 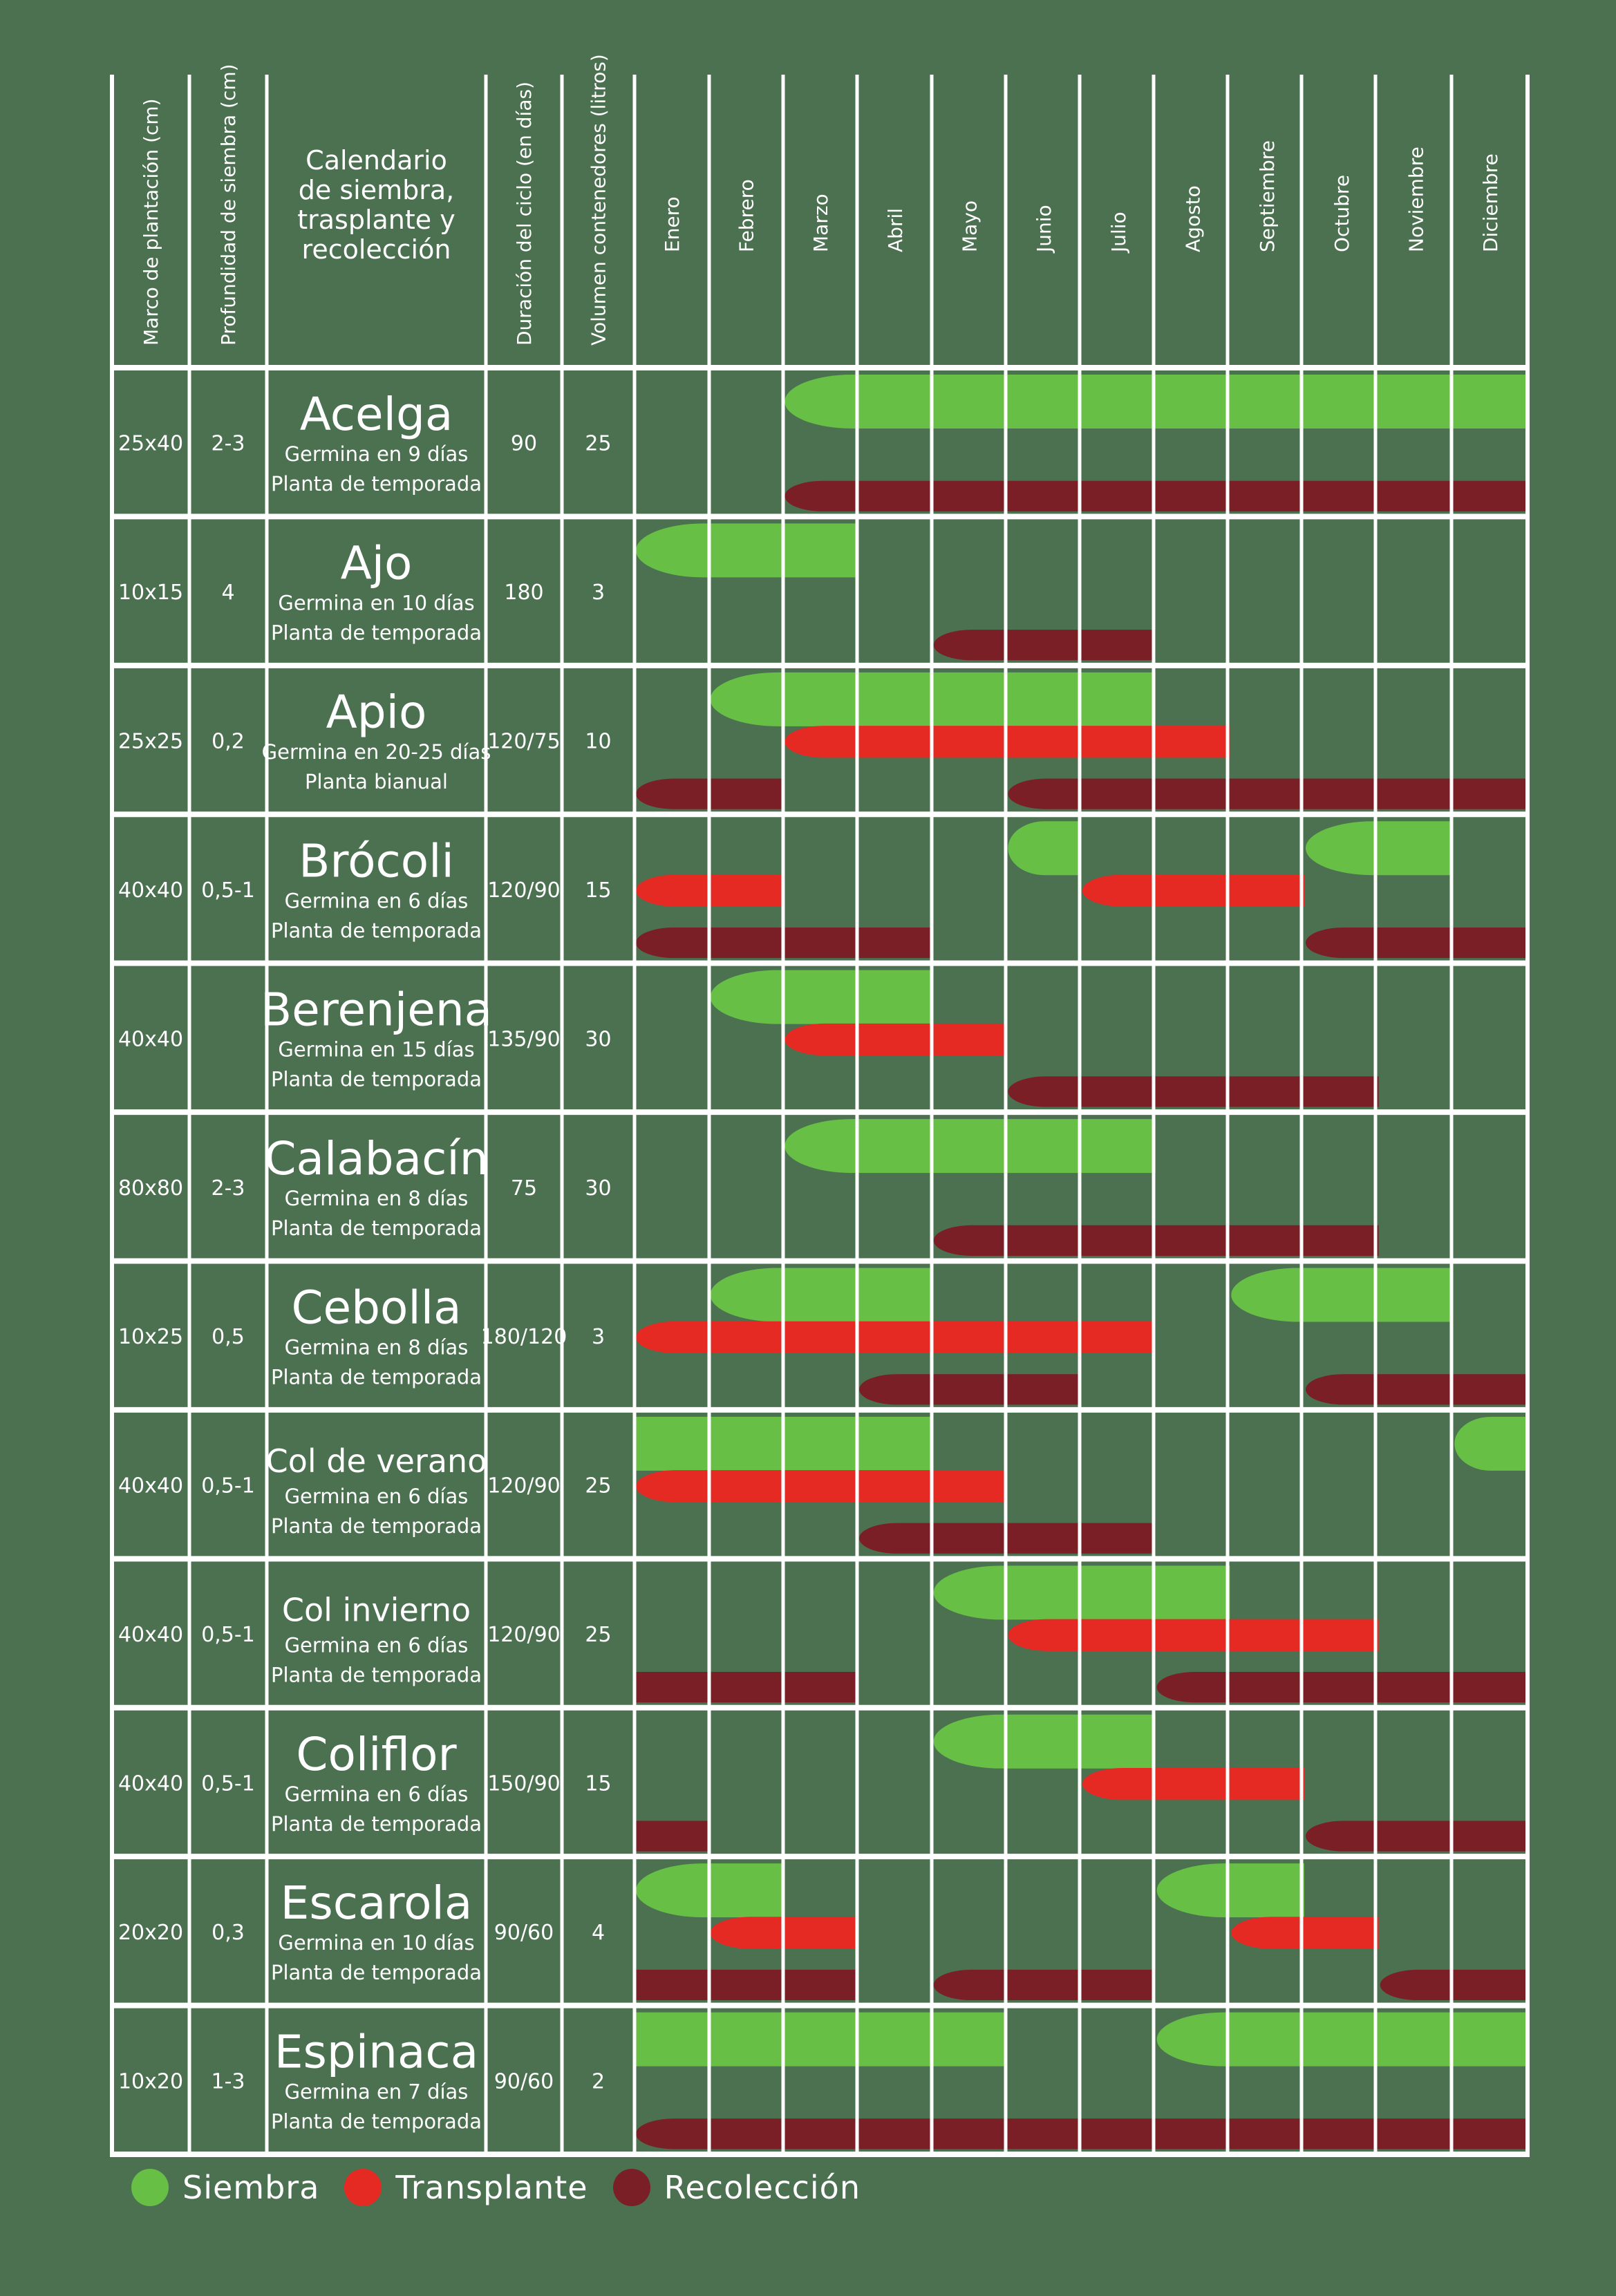 What do you see at coordinates (1193, 1092) in the screenshot?
I see `band-recoleccion-berenjena` at bounding box center [1193, 1092].